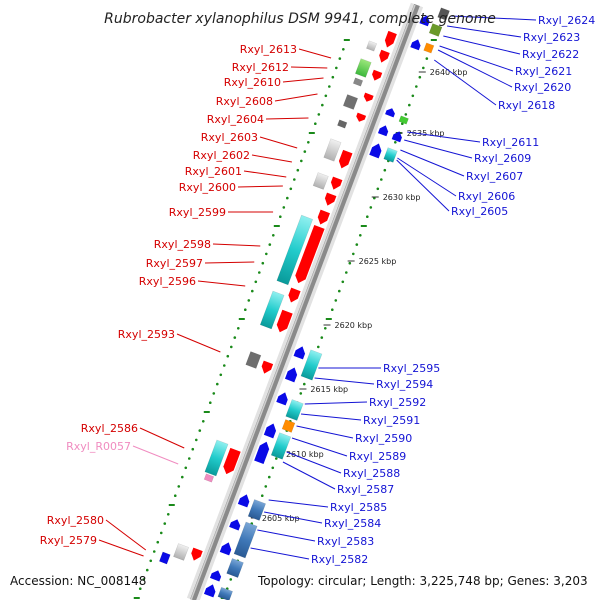 The image size is (600, 600). What do you see at coordinates (281, 518) in the screenshot?
I see `ruler-label: 2605 kbp` at bounding box center [281, 518].